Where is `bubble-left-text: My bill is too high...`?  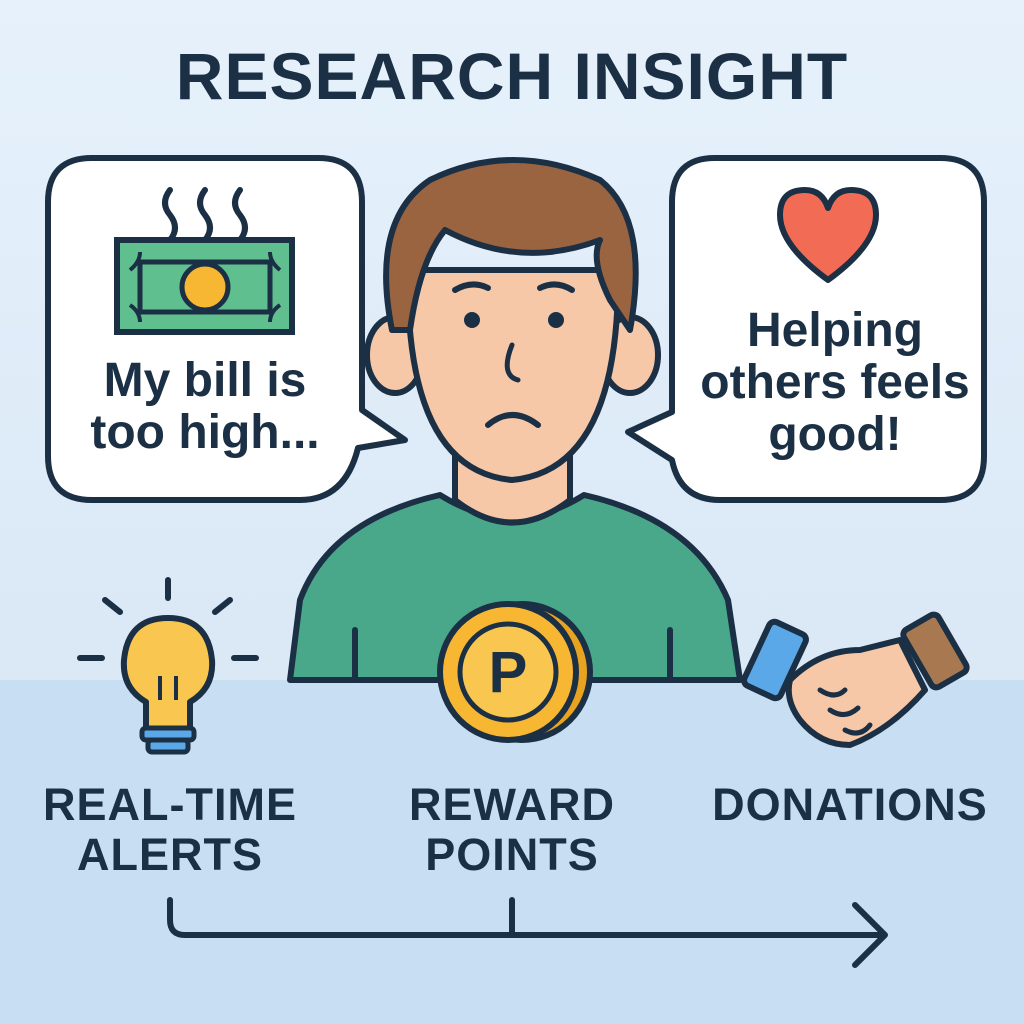
bubble-left-text: My bill is too high... is located at coordinates (205, 406).